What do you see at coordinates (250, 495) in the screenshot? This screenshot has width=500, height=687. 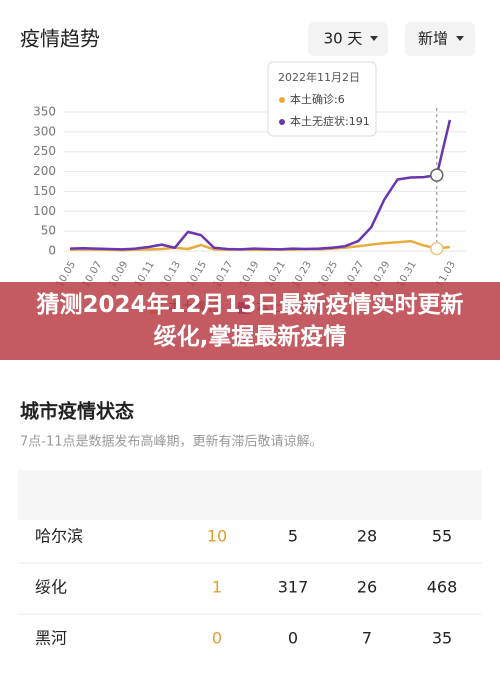 I see `table-header-bg` at bounding box center [250, 495].